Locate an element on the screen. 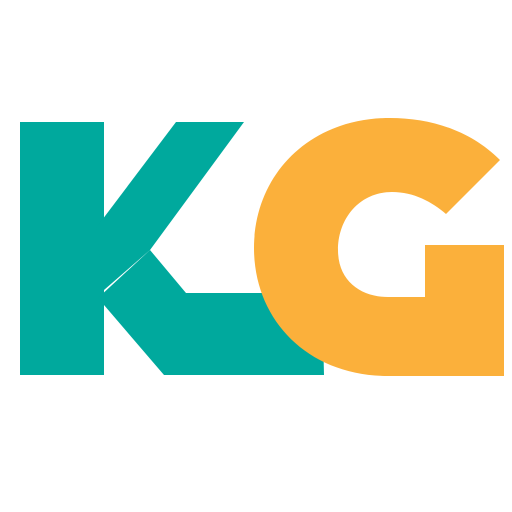 This screenshot has width=512, height=512. letter-k-upper-arm is located at coordinates (170, 206).